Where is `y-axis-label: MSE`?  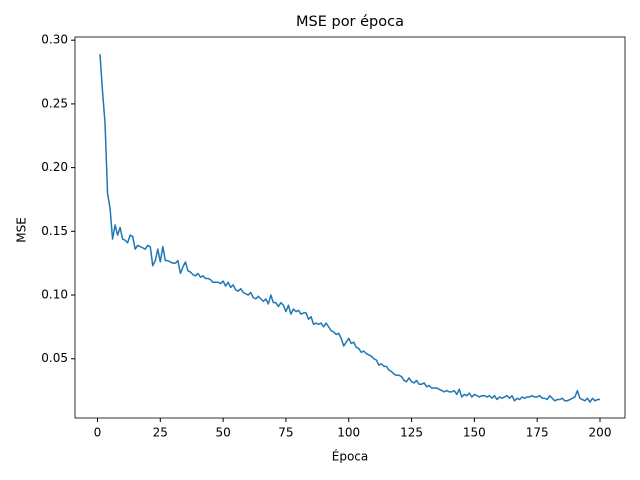
y-axis-label: MSE is located at coordinates (22, 230).